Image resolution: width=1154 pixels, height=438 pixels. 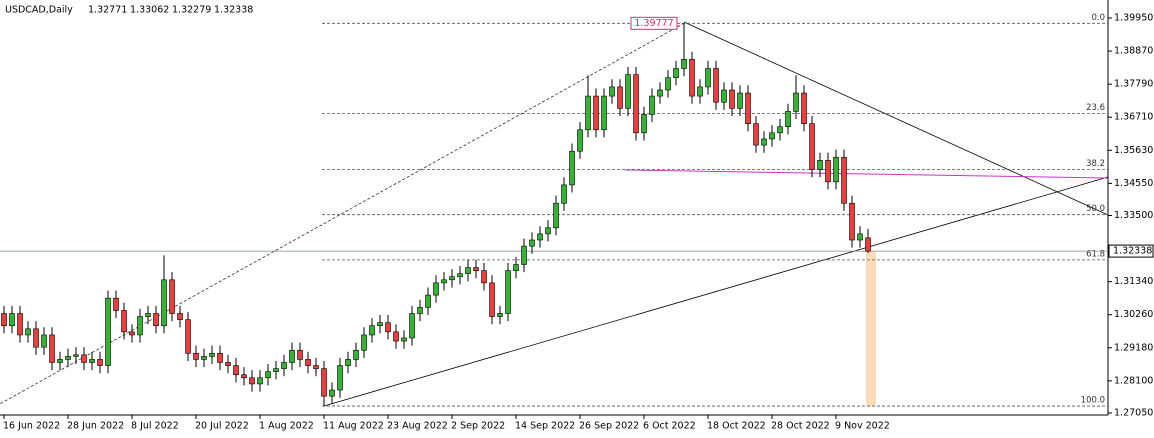 What do you see at coordinates (800, 426) in the screenshot?
I see `x-tick-label: 28 Oct 2022` at bounding box center [800, 426].